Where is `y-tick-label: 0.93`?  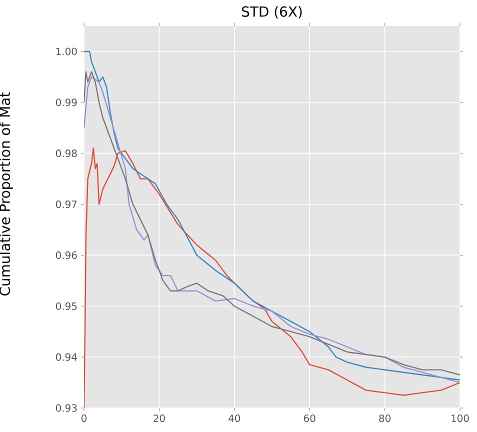 y-tick-label: 0.93 is located at coordinates (66, 408).